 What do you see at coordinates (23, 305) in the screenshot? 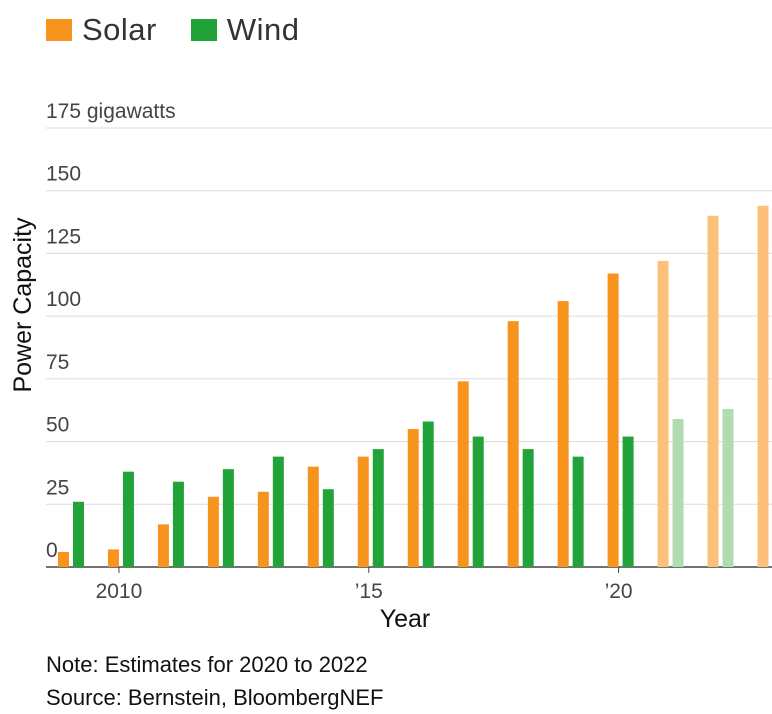
I see `y-axis-title: Power Capacity` at bounding box center [23, 305].